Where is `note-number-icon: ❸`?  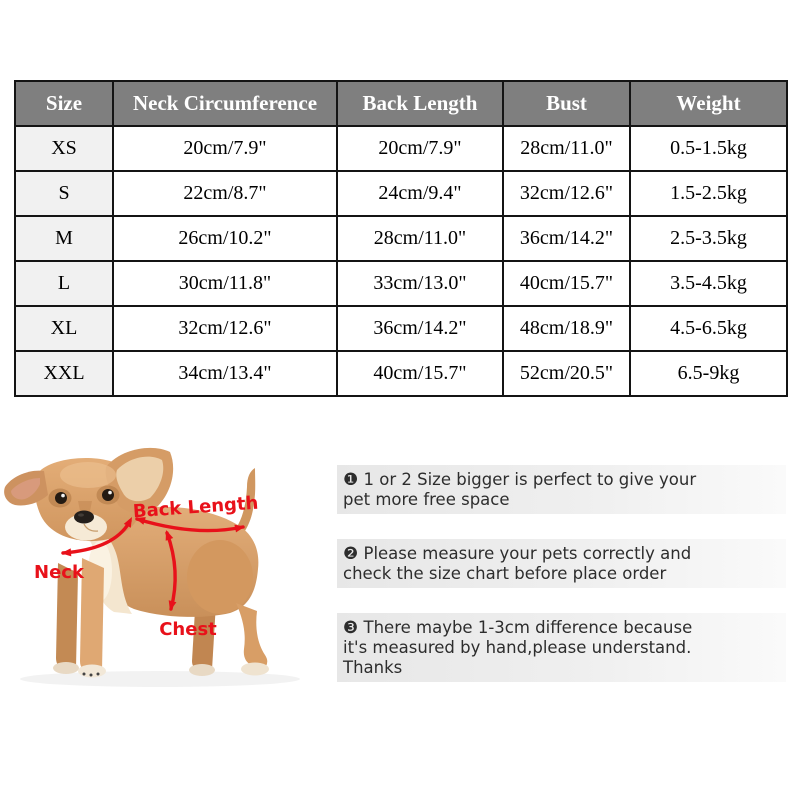 note-number-icon: ❸ is located at coordinates (351, 628).